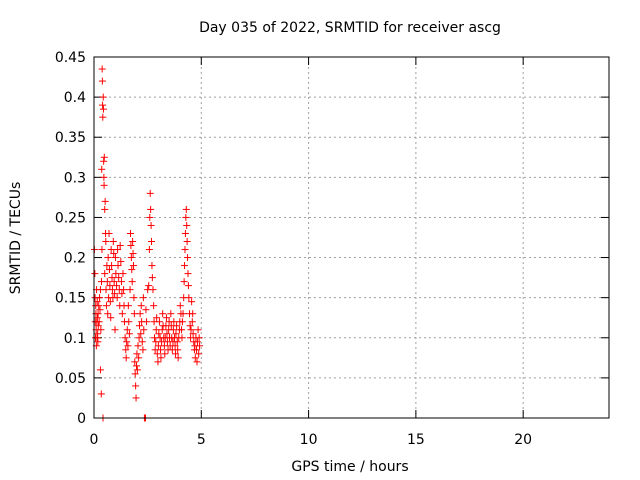  I want to click on x-tick-label: 5, so click(201, 440).